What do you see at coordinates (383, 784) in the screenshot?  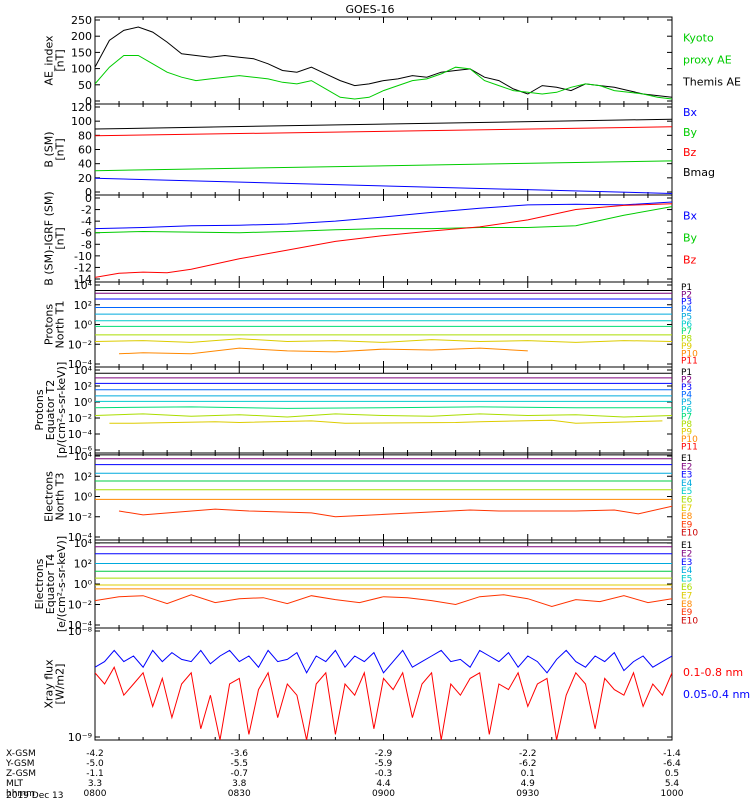 I see `x-axis-value: 4.4` at bounding box center [383, 784].